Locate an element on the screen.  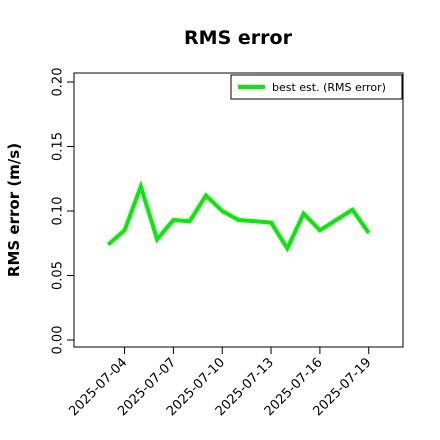
y-tick-label: 0.15 is located at coordinates (58, 146).